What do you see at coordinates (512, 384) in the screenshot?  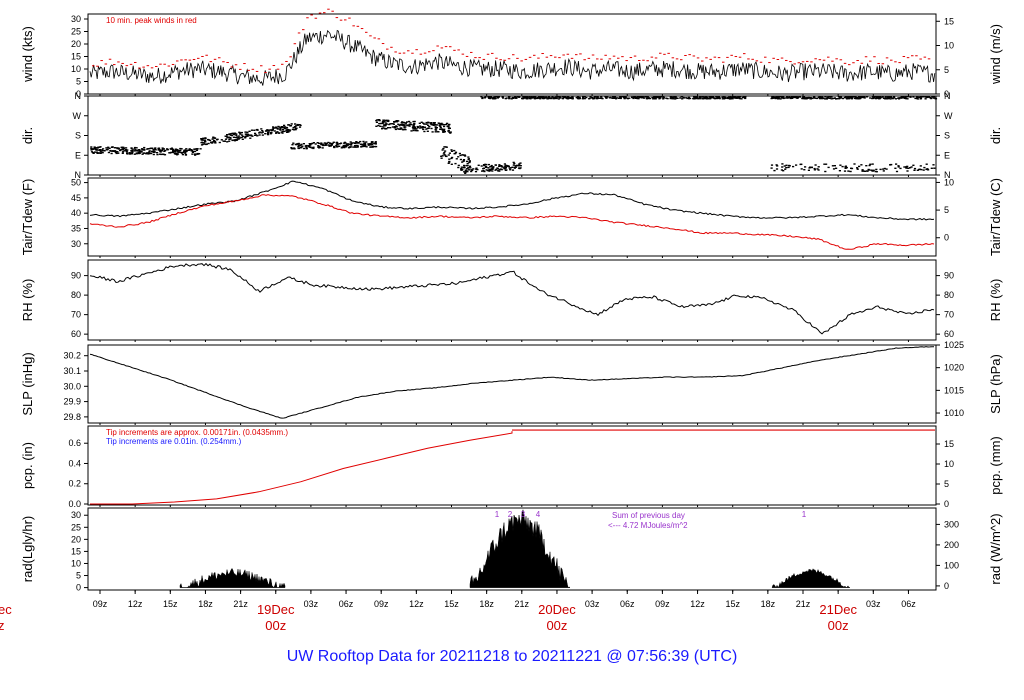 I see `slp-frame` at bounding box center [512, 384].